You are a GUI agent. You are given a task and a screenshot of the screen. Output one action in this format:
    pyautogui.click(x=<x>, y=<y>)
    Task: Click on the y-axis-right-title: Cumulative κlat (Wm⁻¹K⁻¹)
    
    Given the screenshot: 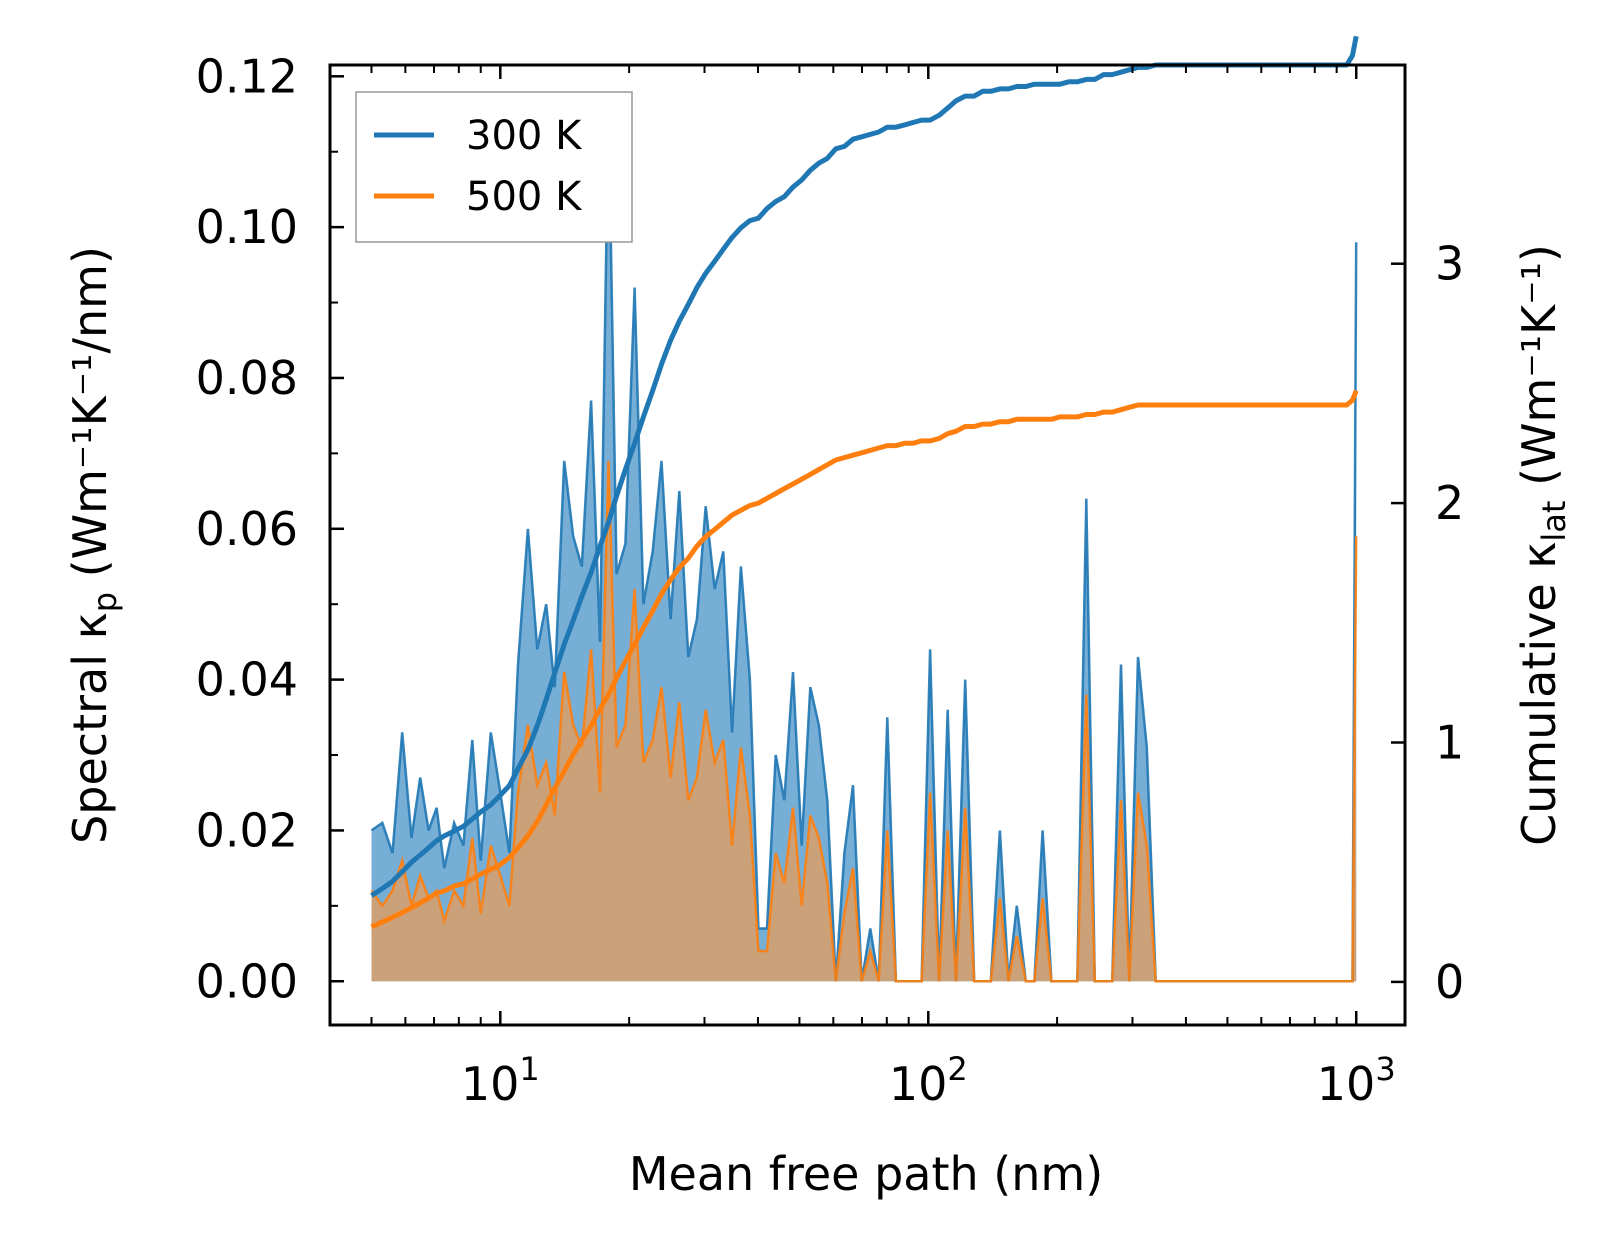 What is the action you would take?
    pyautogui.click(x=1542, y=545)
    